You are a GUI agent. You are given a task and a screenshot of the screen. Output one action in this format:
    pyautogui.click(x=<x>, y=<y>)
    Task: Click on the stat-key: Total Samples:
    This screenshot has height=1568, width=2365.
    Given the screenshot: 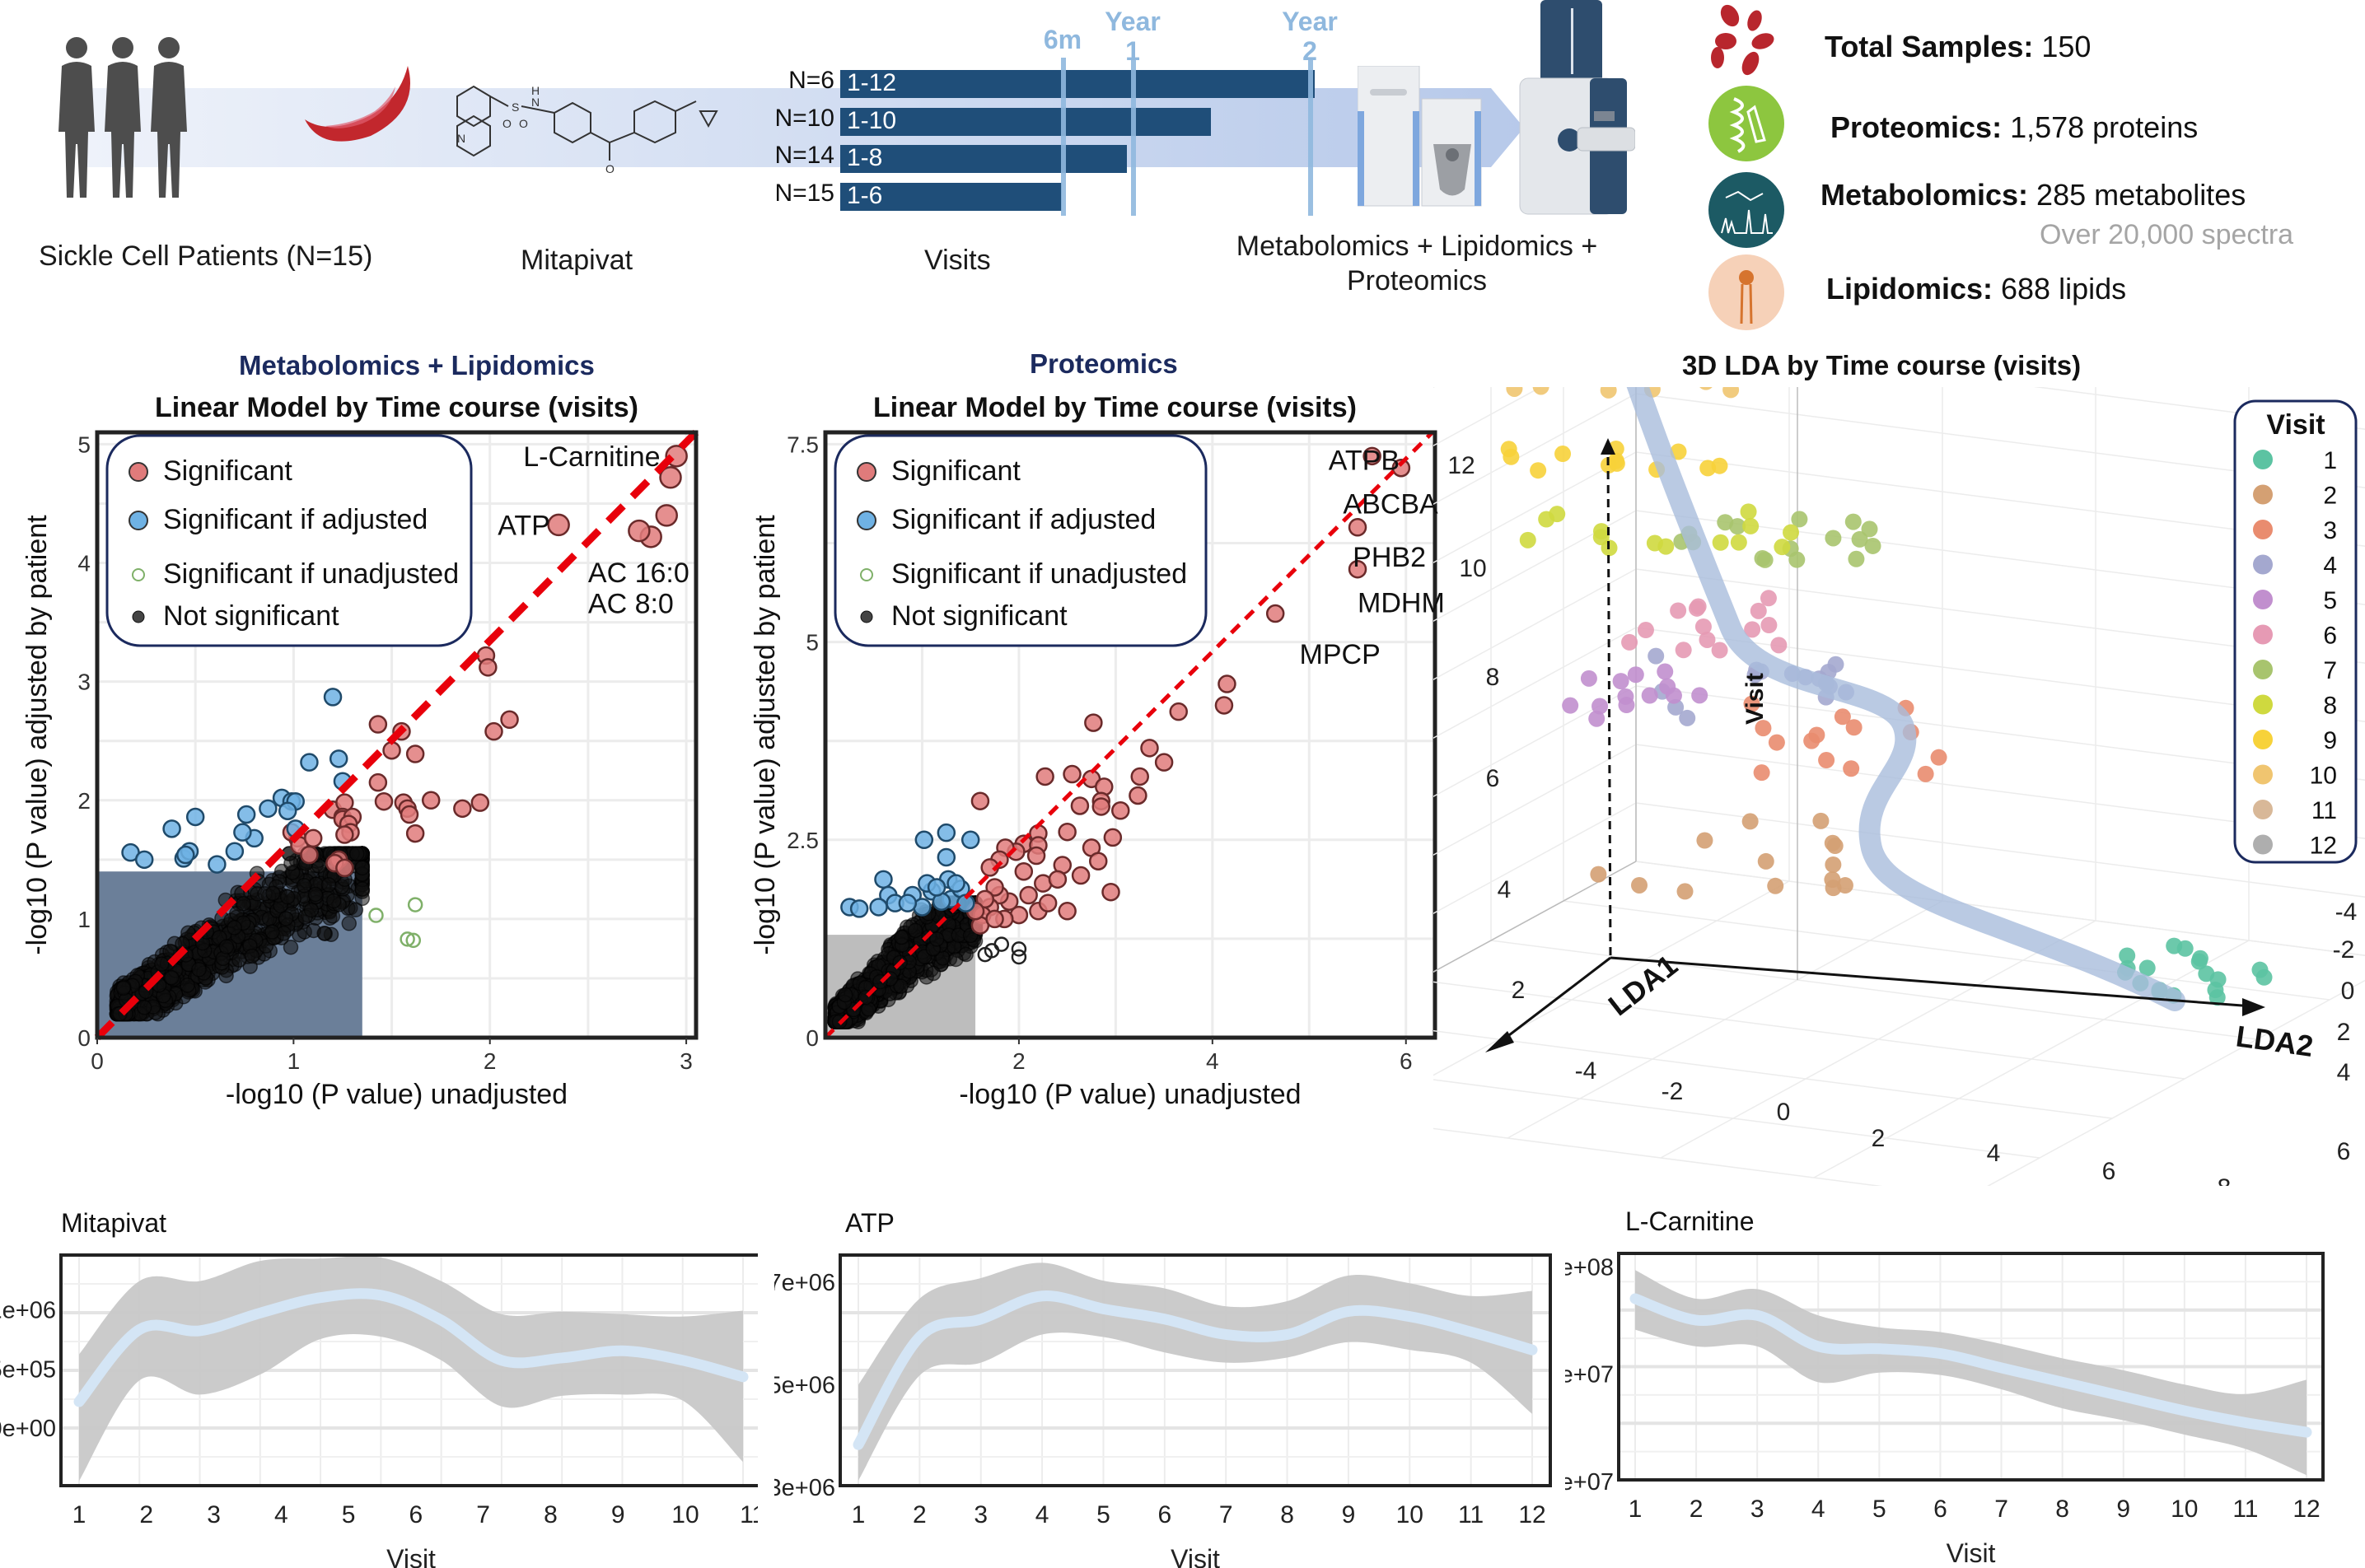 What is the action you would take?
    pyautogui.click(x=1933, y=46)
    